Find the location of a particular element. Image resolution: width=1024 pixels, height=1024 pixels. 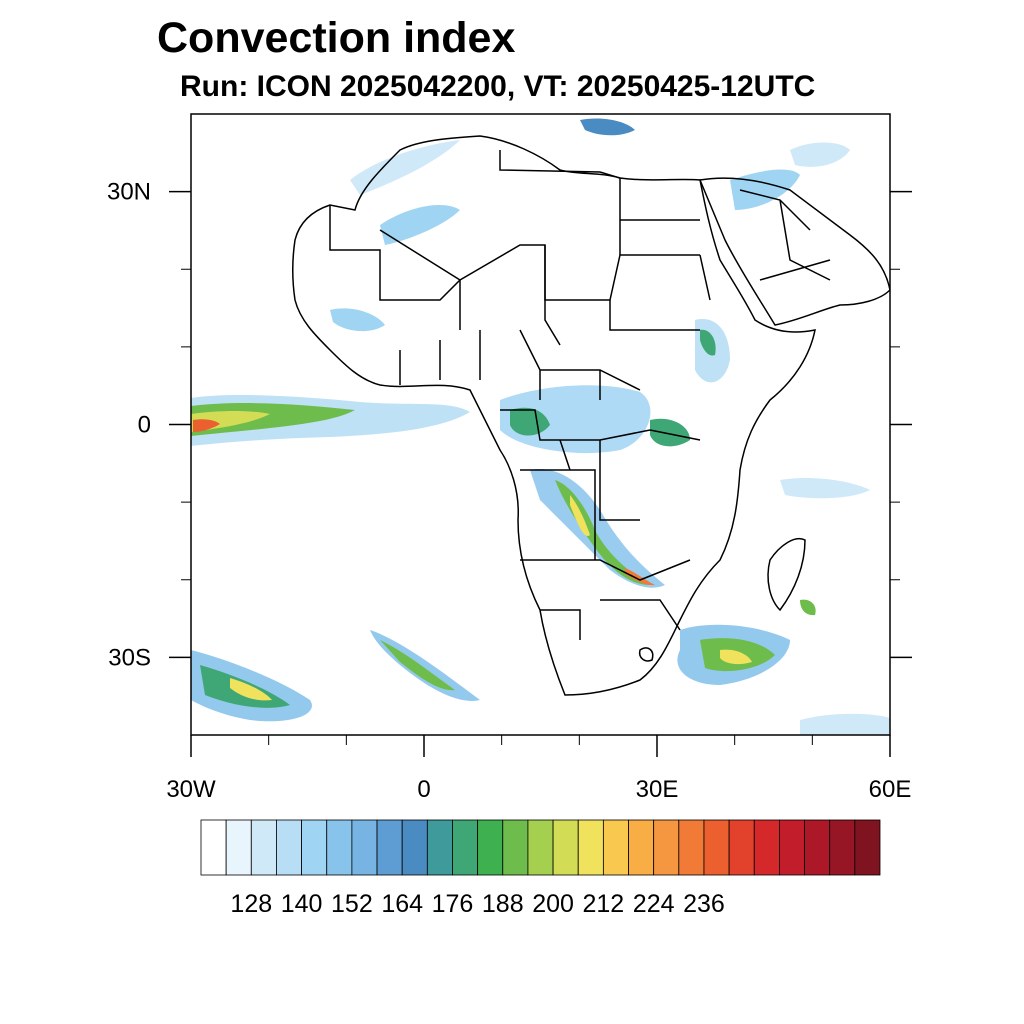

y-tick-label: 0 is located at coordinates (144, 425).